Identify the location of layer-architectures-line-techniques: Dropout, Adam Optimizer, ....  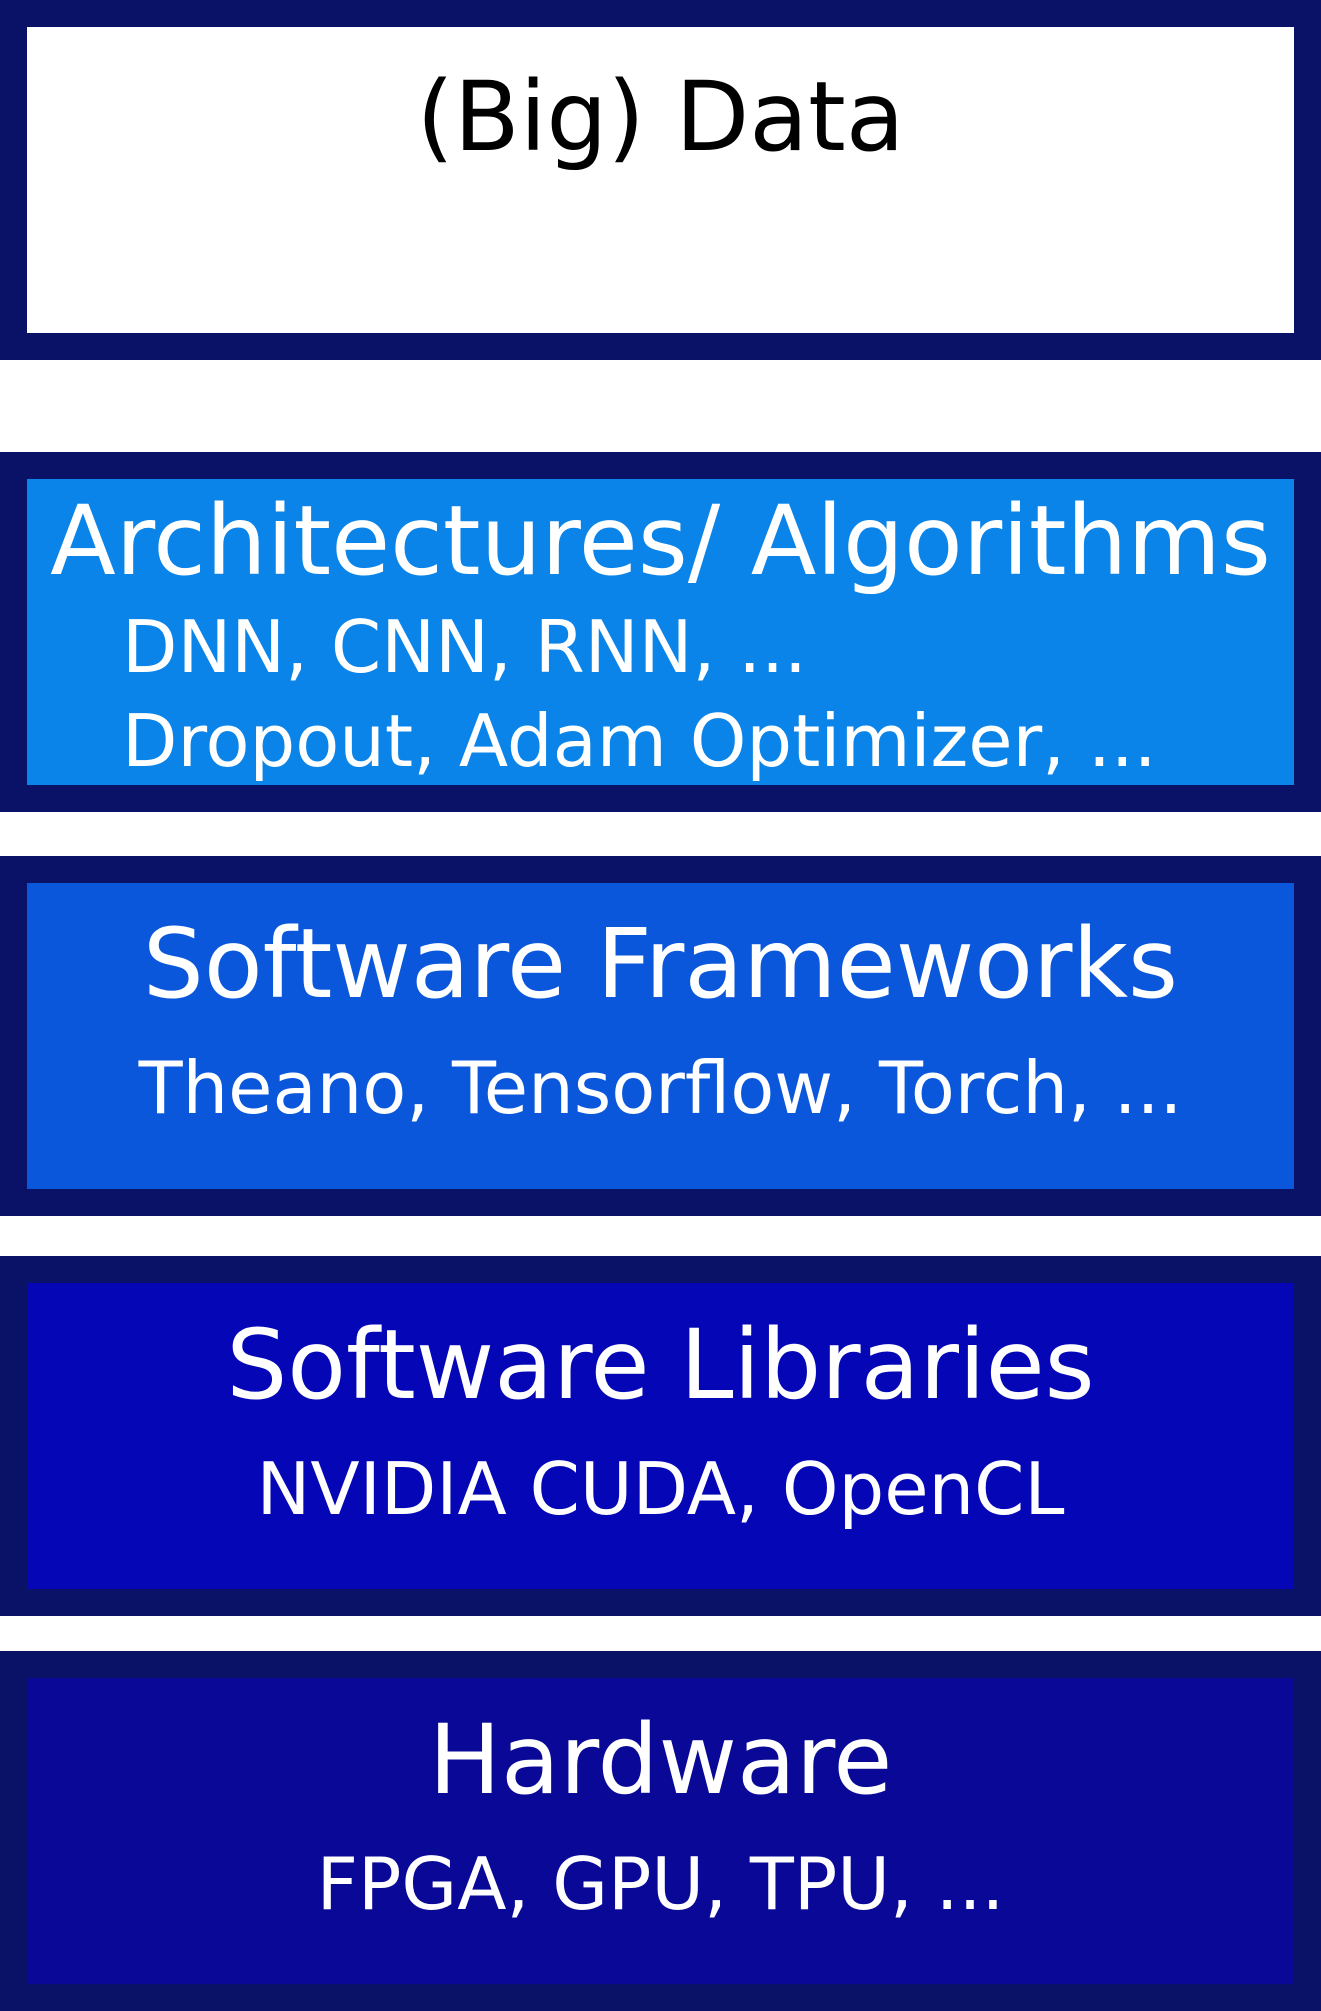
(639, 741).